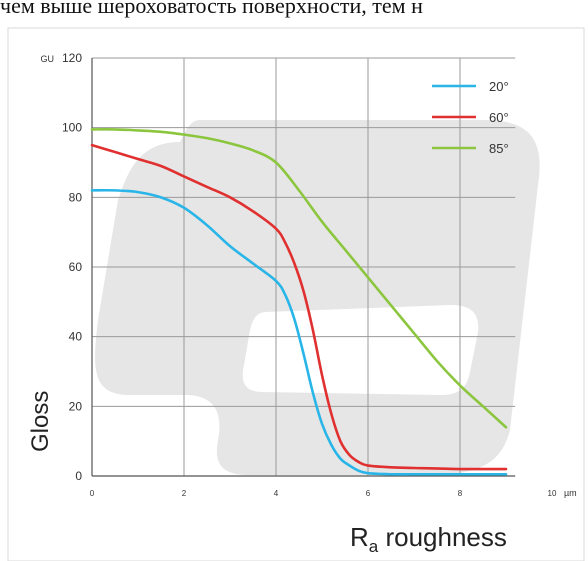 Image resolution: width=588 pixels, height=561 pixels. I want to click on y-tick-label: 60, so click(76, 267).